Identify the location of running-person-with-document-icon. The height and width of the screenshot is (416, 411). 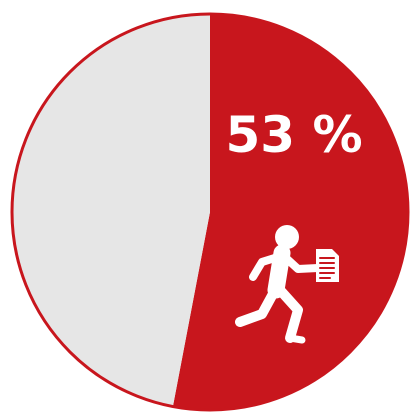
(287, 284).